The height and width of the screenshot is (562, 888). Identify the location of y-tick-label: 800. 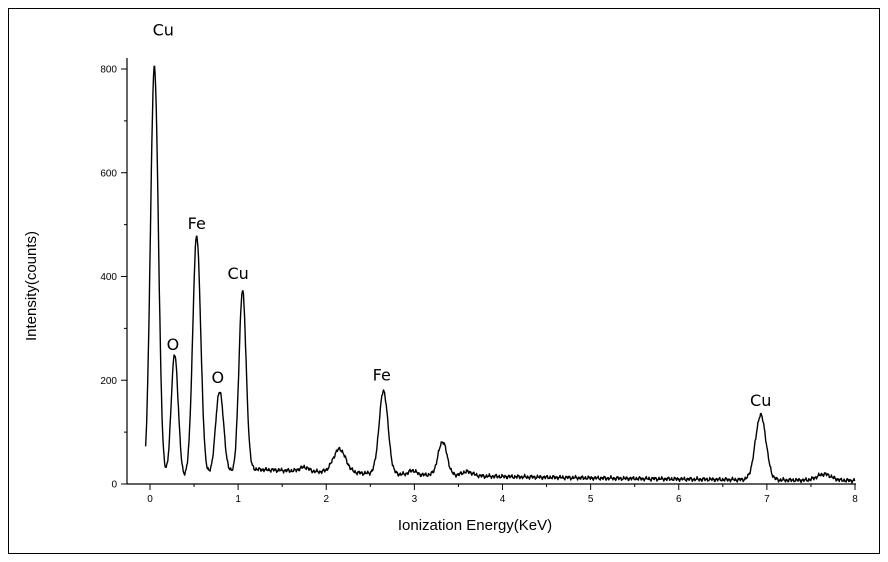
(108, 70).